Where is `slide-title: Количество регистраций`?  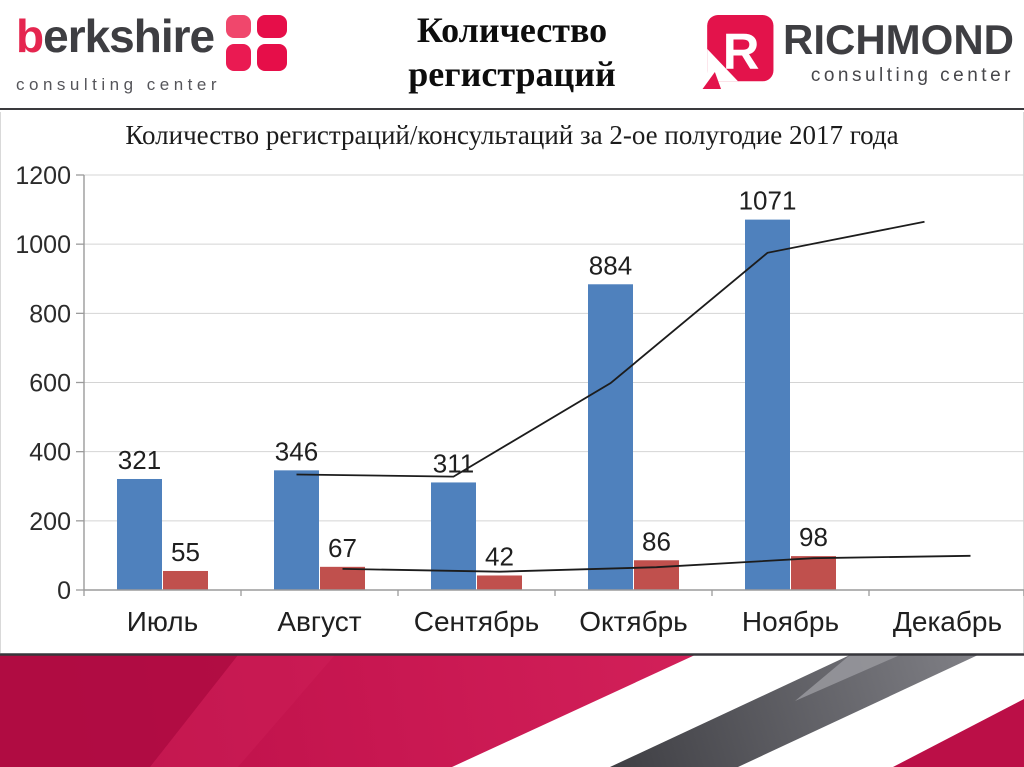
slide-title: Количество регистраций is located at coordinates (512, 52).